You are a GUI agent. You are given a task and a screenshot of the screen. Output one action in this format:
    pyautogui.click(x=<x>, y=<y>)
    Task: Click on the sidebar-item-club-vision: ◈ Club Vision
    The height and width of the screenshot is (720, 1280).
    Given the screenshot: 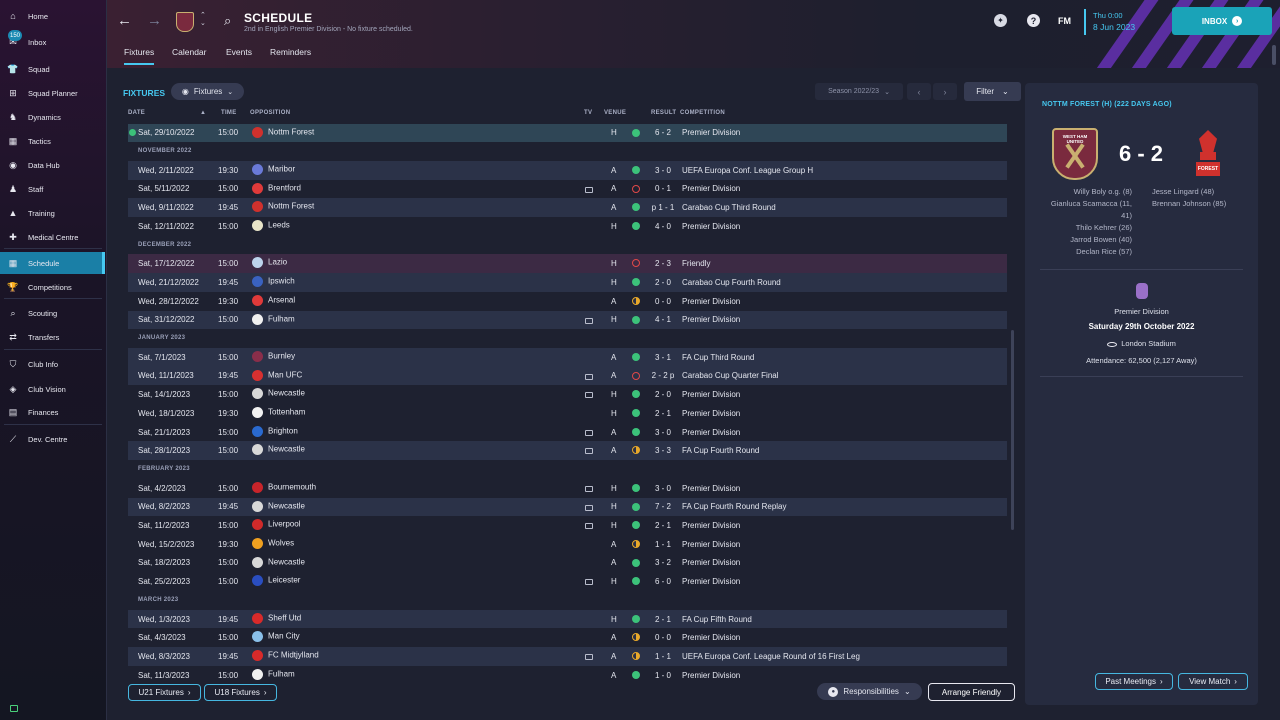 What is the action you would take?
    pyautogui.click(x=52, y=389)
    